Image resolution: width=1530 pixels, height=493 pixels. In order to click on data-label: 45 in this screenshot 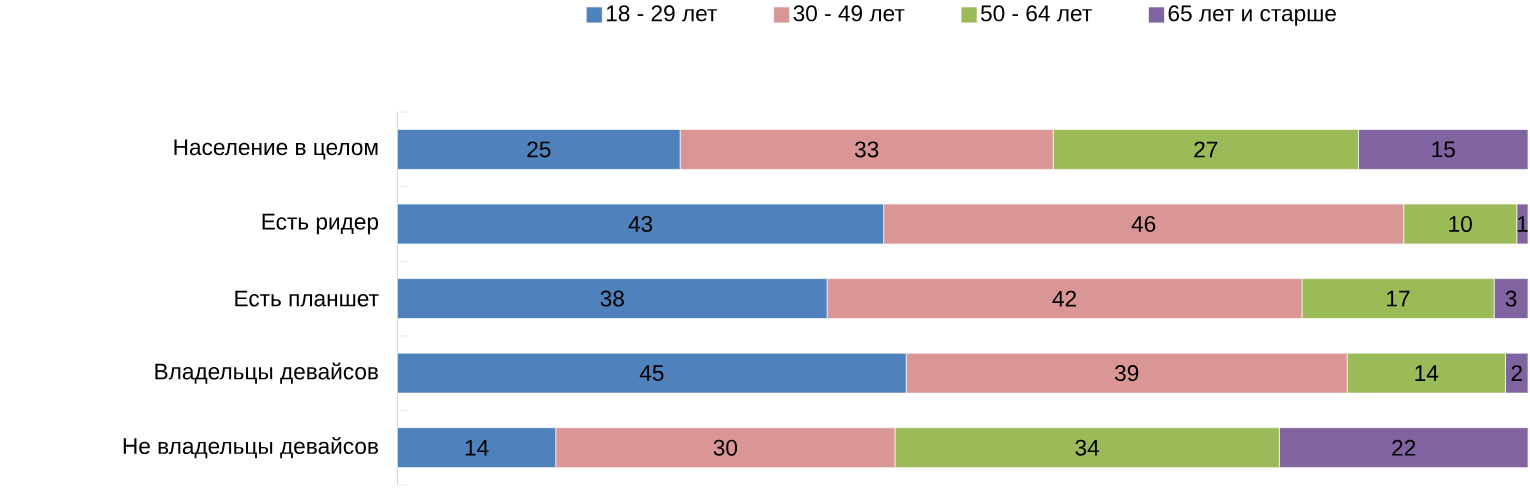, I will do `click(651, 373)`.